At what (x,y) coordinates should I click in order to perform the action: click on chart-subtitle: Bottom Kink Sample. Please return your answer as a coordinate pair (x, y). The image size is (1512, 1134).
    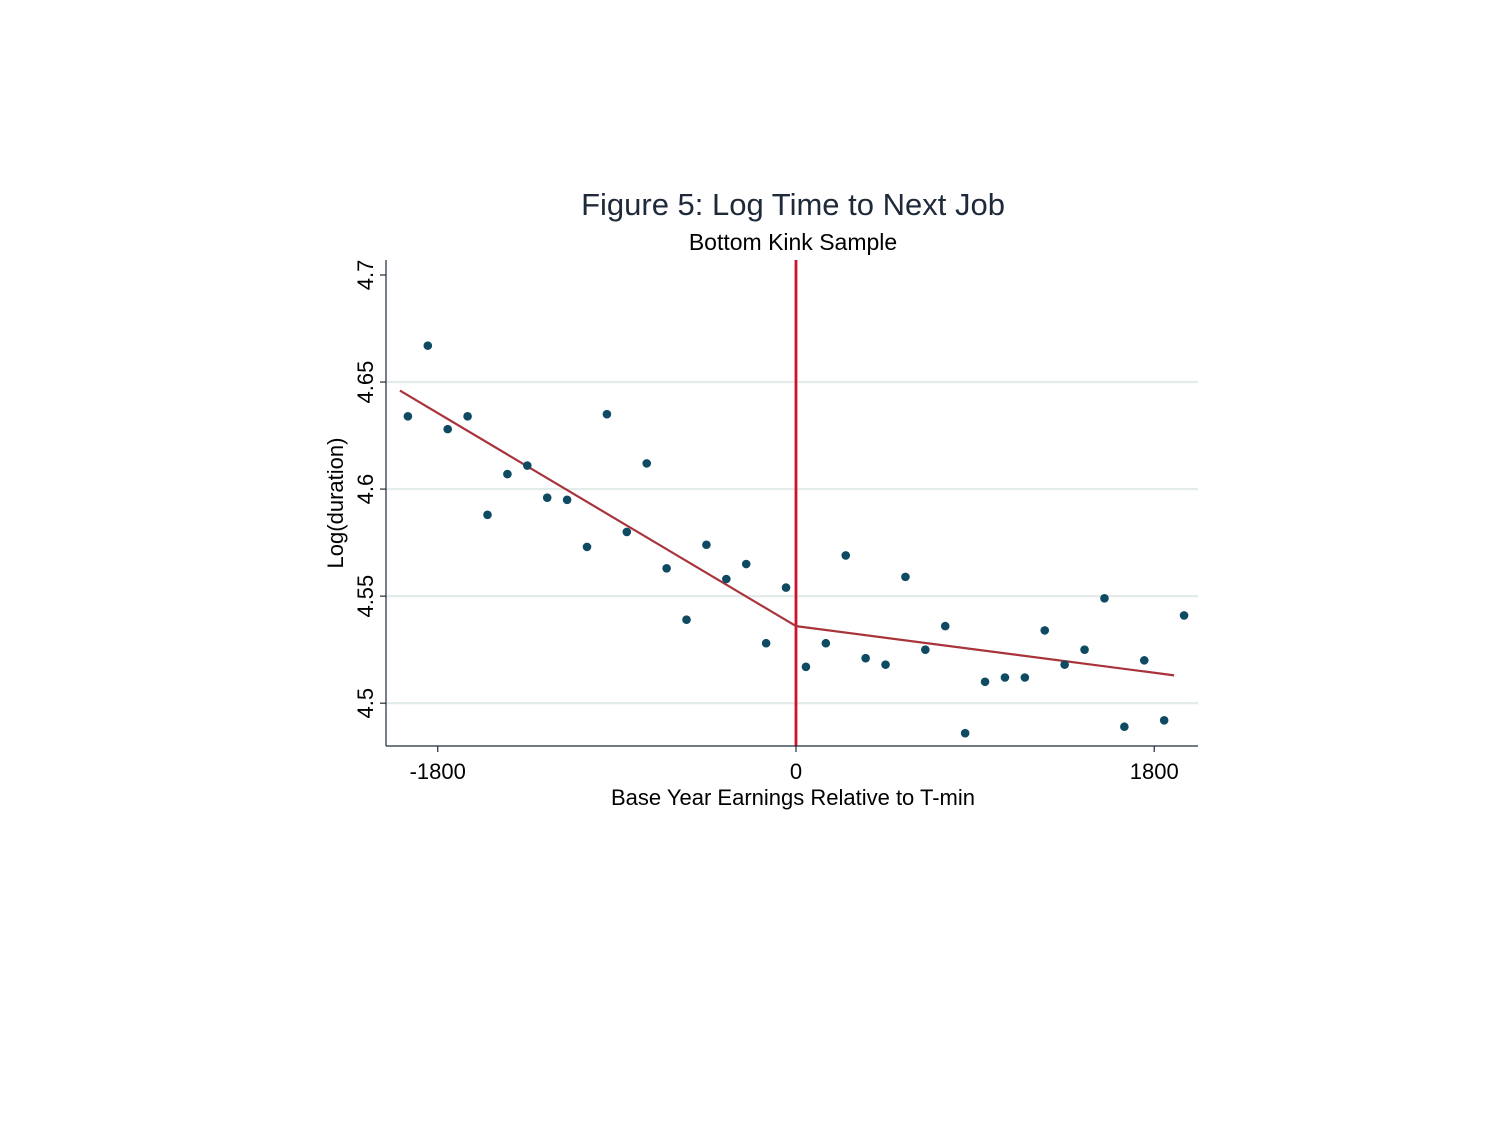
    Looking at the image, I should click on (793, 242).